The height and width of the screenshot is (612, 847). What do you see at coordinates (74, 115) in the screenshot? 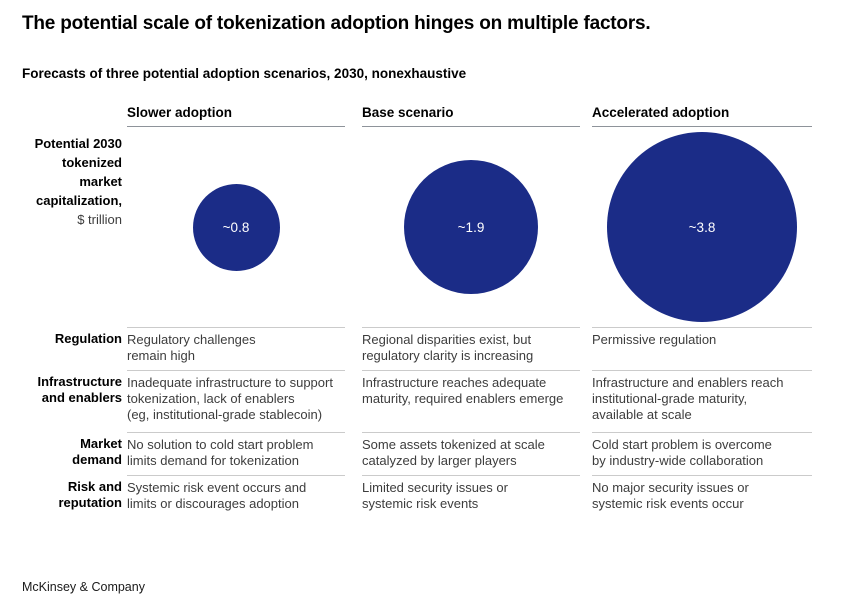
I see `header-spacer` at bounding box center [74, 115].